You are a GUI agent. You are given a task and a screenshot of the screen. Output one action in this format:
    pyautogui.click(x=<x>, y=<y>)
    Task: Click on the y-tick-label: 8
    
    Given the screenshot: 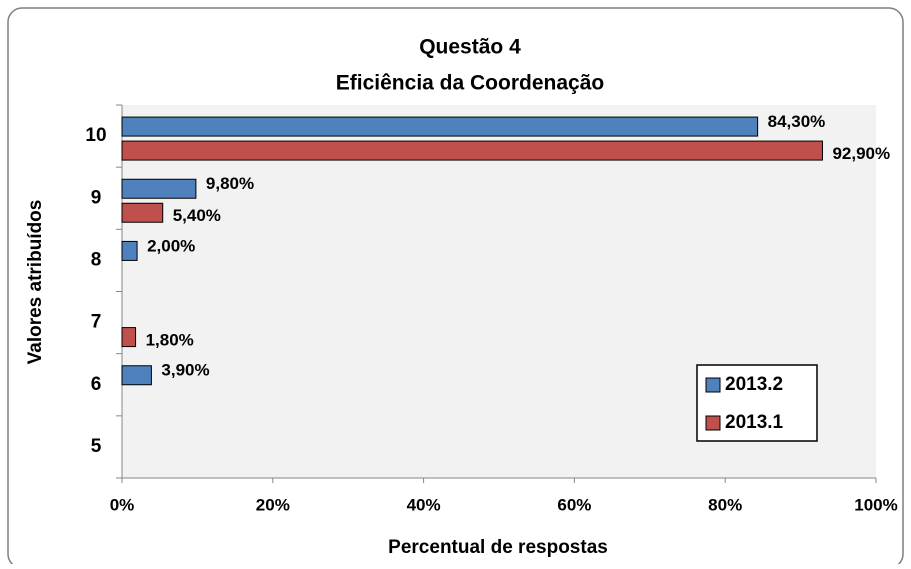 What is the action you would take?
    pyautogui.click(x=96, y=259)
    